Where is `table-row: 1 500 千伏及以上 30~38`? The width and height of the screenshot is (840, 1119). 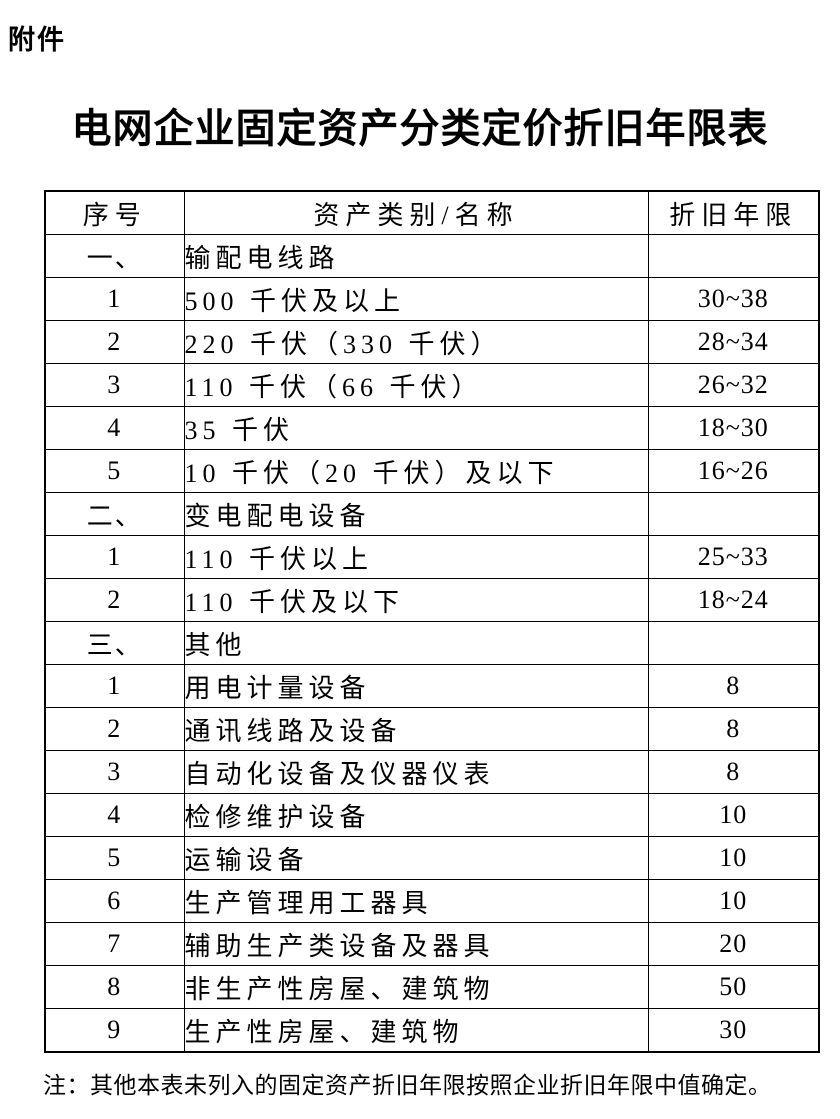
table-row: 1 500 千伏及以上 30~38 is located at coordinates (432, 299).